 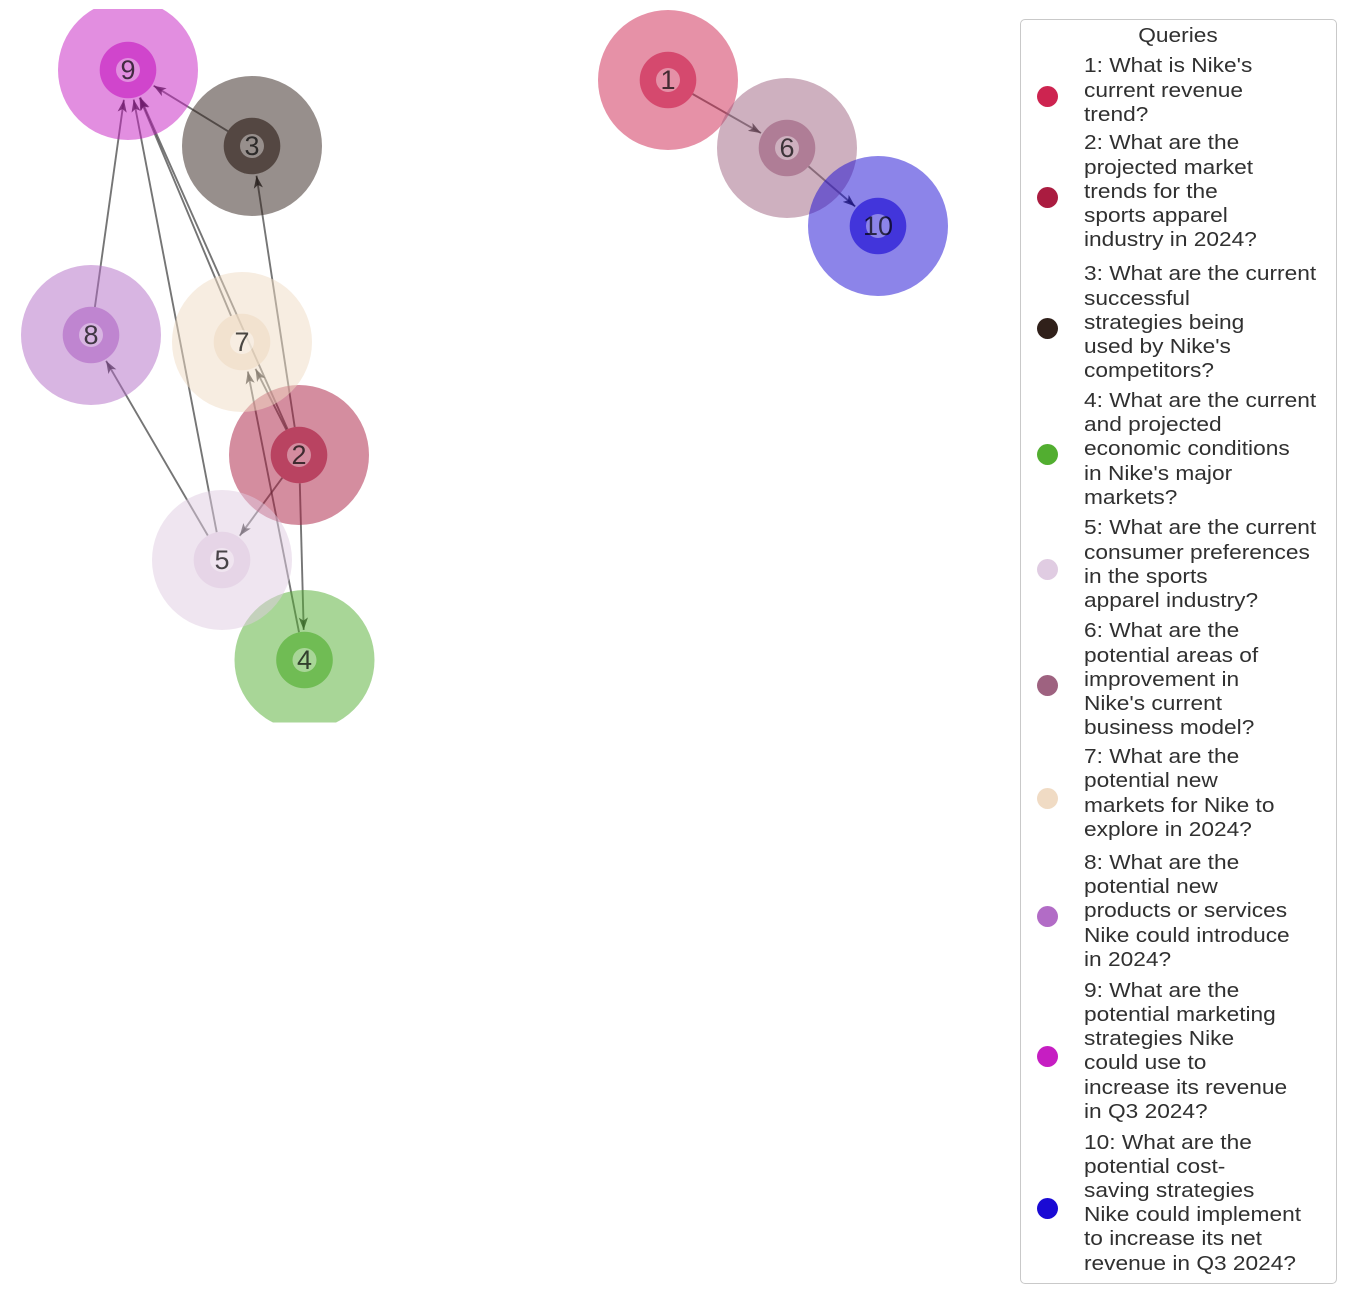 I want to click on svg-text: 10, so click(x=878, y=226).